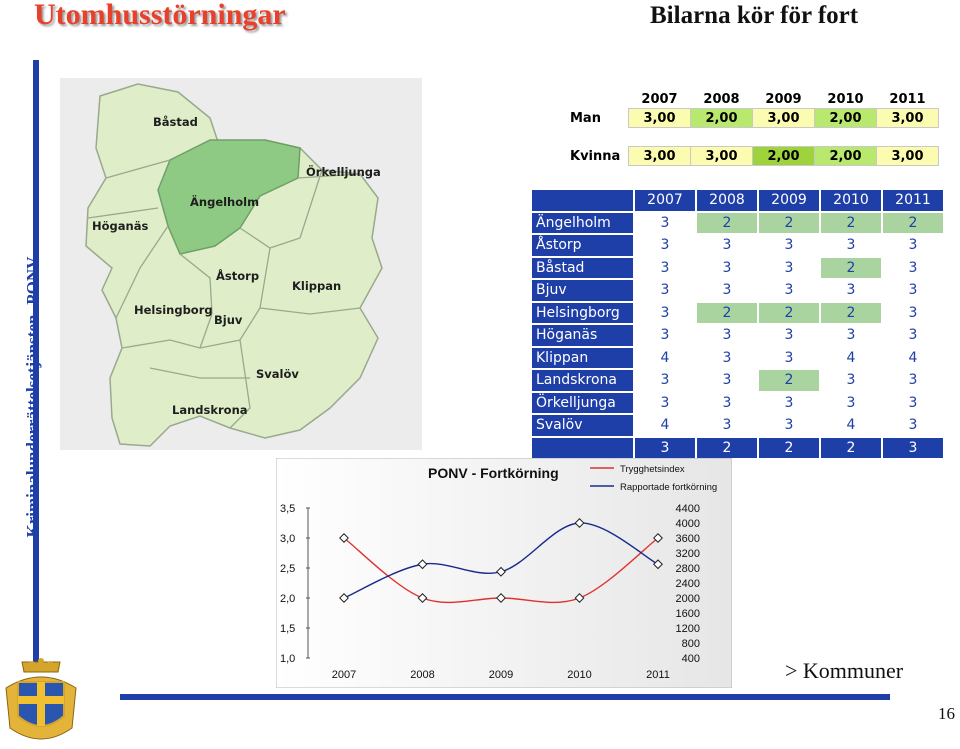 The image size is (960, 749). I want to click on table-row: Kvinna 3,00 3,00 2,00 2,00 3,00, so click(753, 156).